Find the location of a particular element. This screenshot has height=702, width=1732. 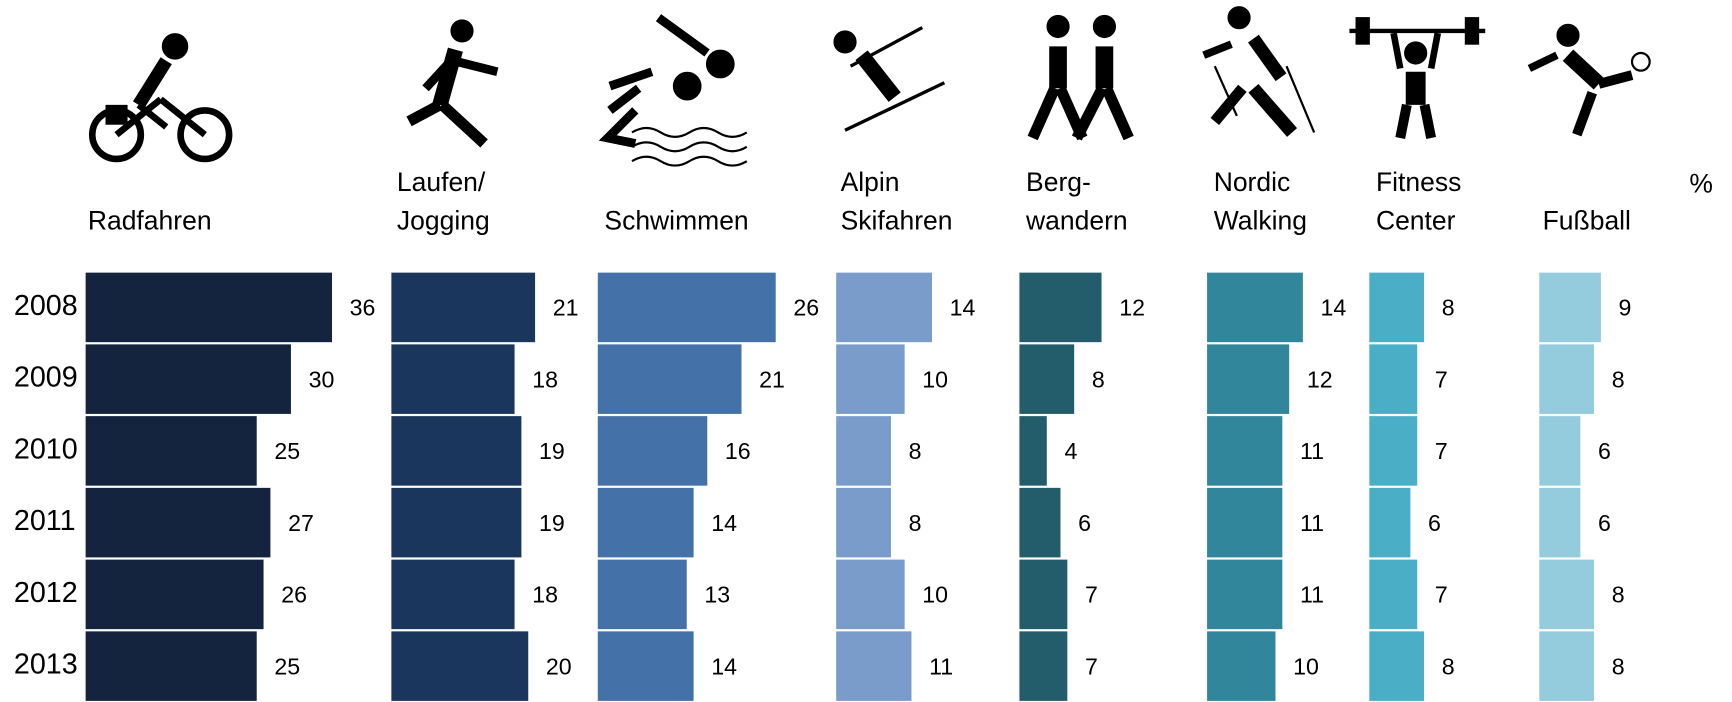

value-label: 36 is located at coordinates (363, 308).